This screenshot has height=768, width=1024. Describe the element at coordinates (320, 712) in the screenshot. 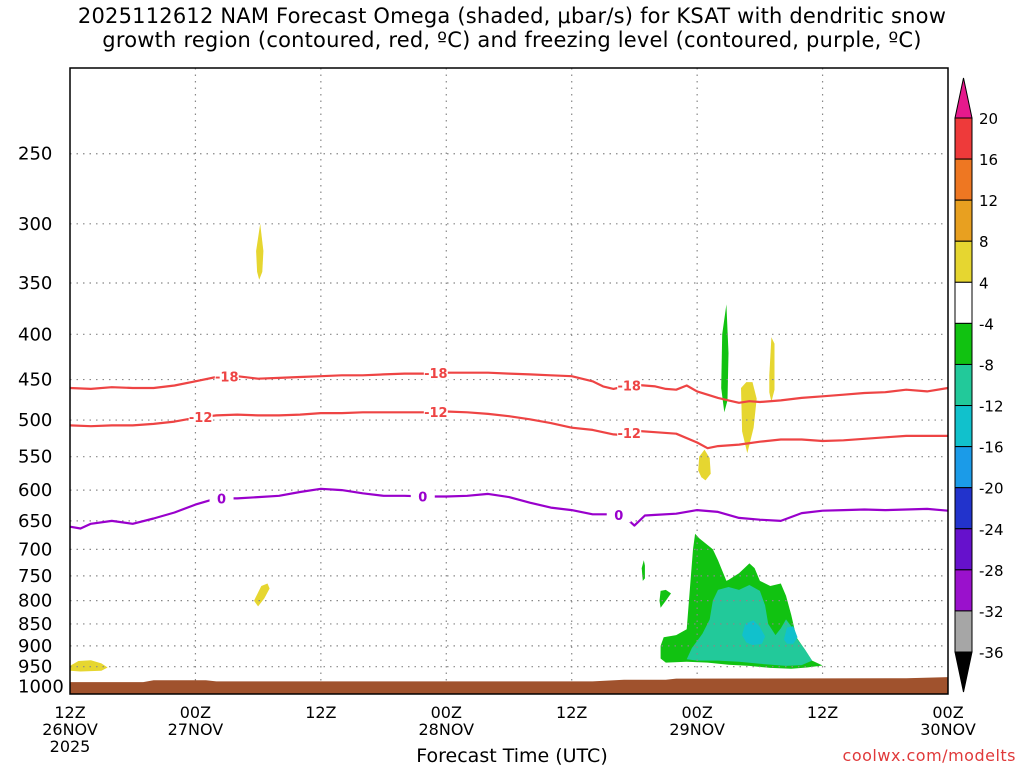

I see `x-tick-label-24: 12Z` at that location.